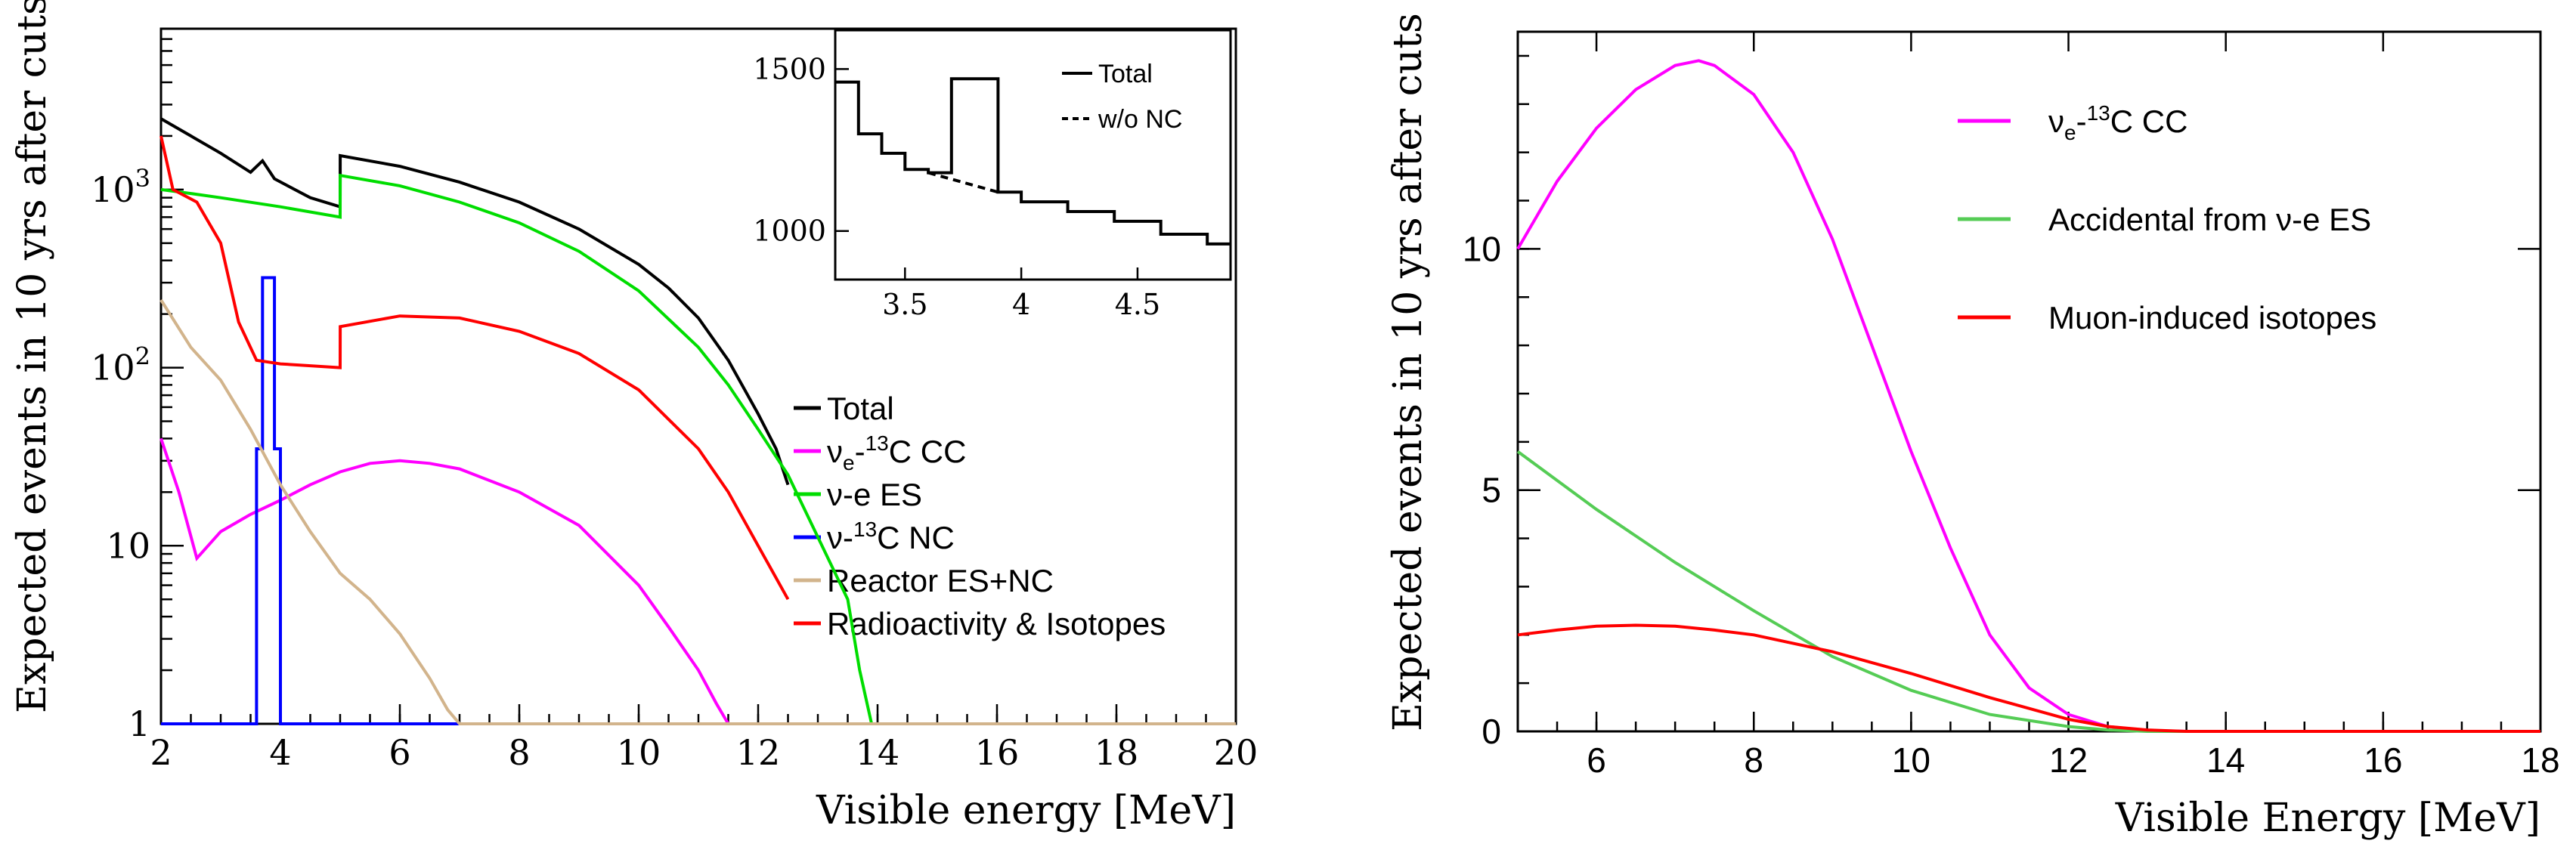 This screenshot has height=850, width=2576. Describe the element at coordinates (139, 723) in the screenshot. I see `y-tick-label: 1` at that location.